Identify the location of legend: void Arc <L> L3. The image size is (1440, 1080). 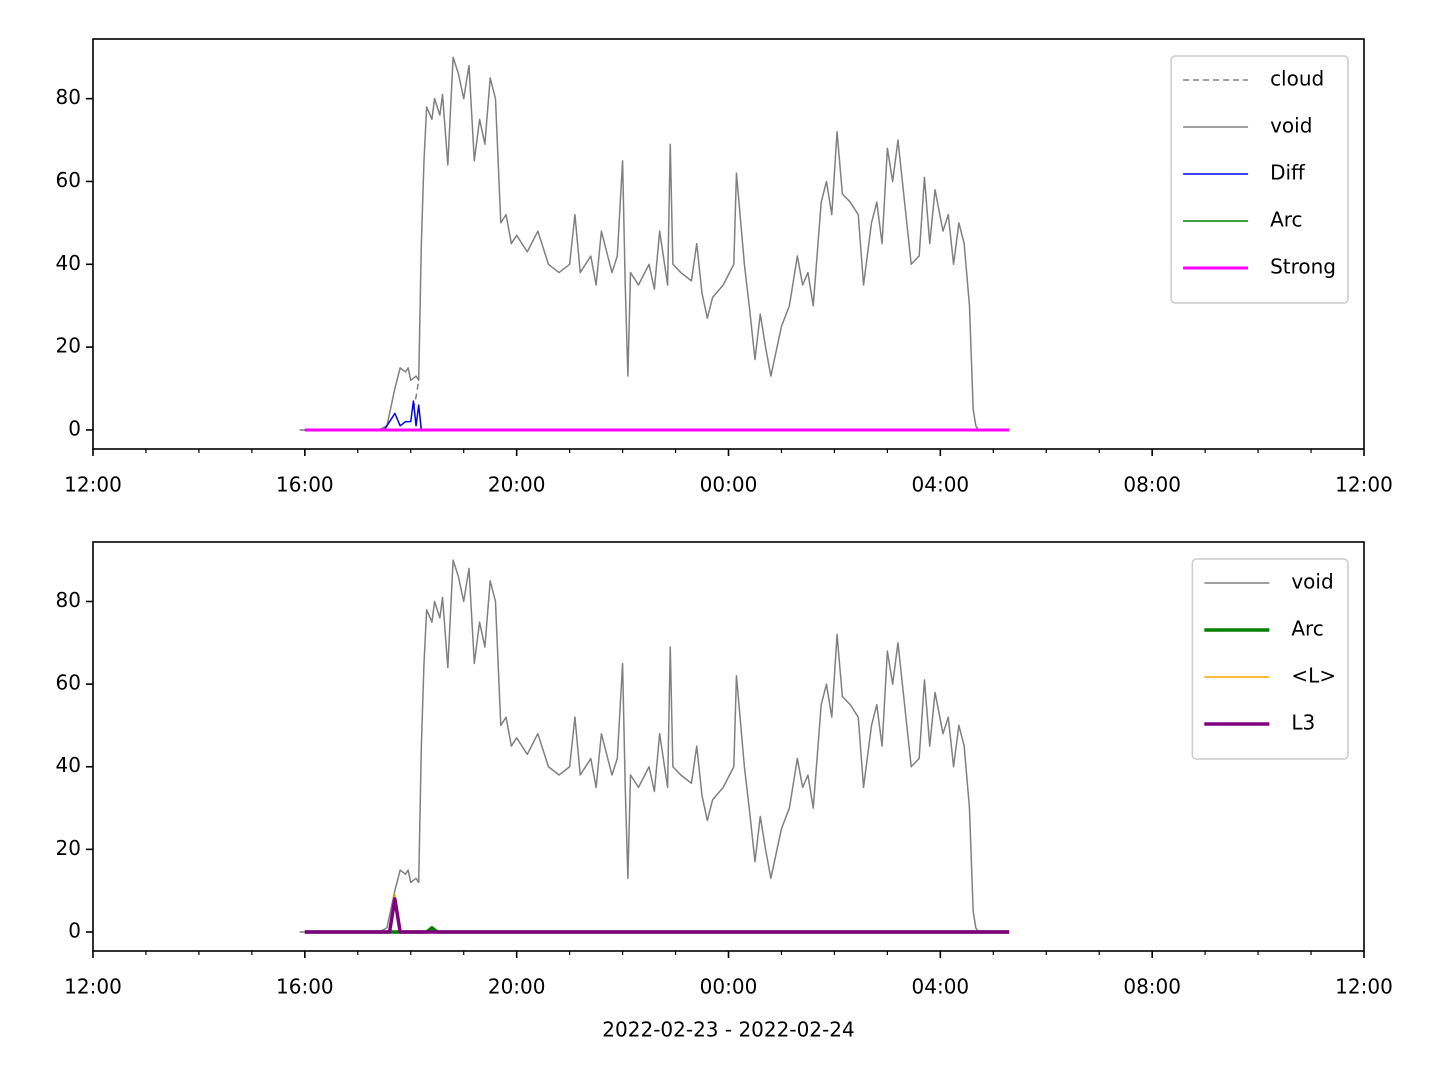
(1270, 659).